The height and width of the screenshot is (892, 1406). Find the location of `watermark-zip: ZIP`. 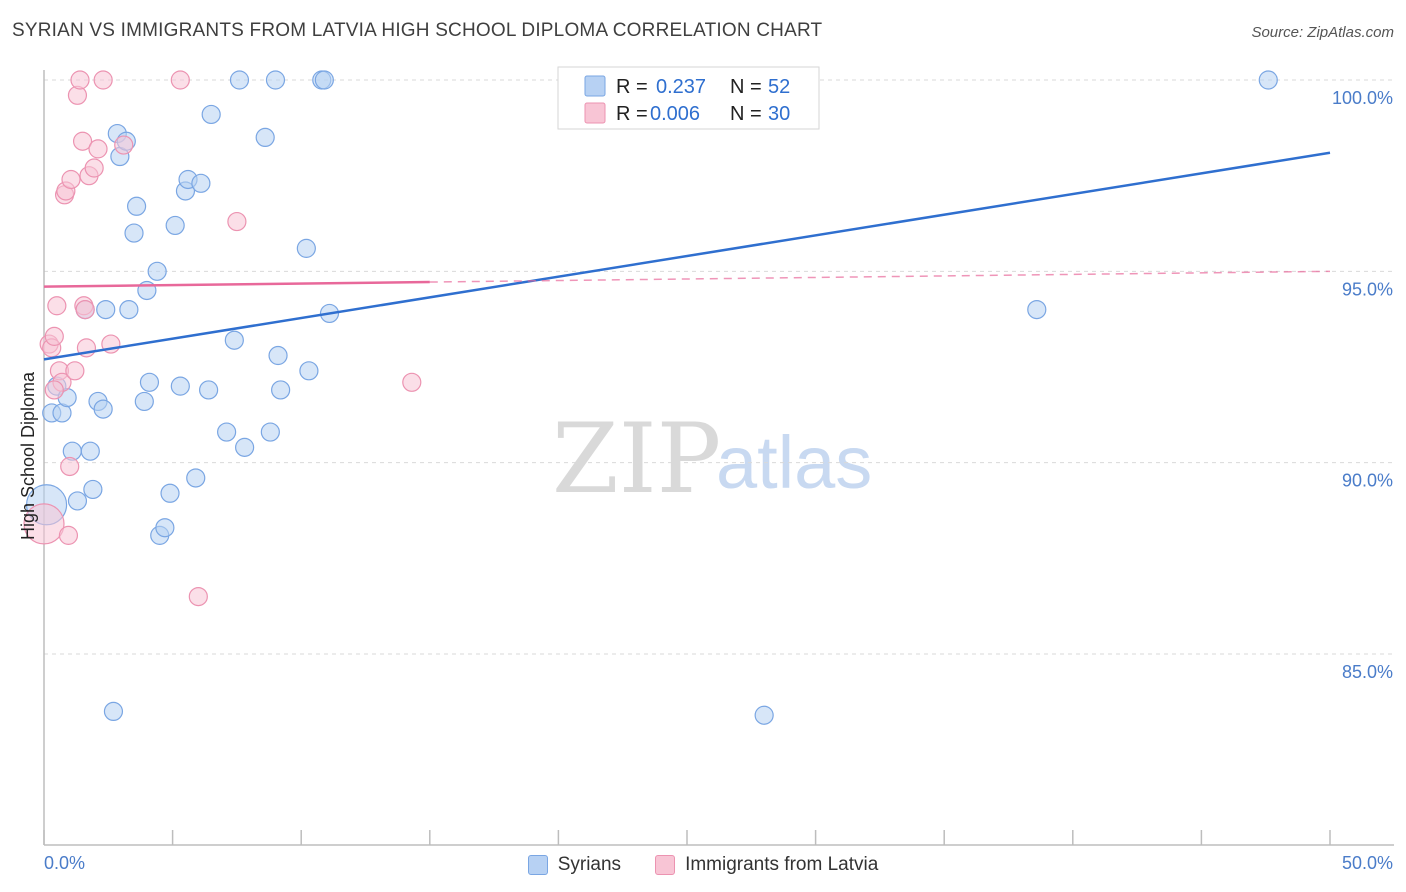

watermark-zip: ZIP is located at coordinates (636, 459).